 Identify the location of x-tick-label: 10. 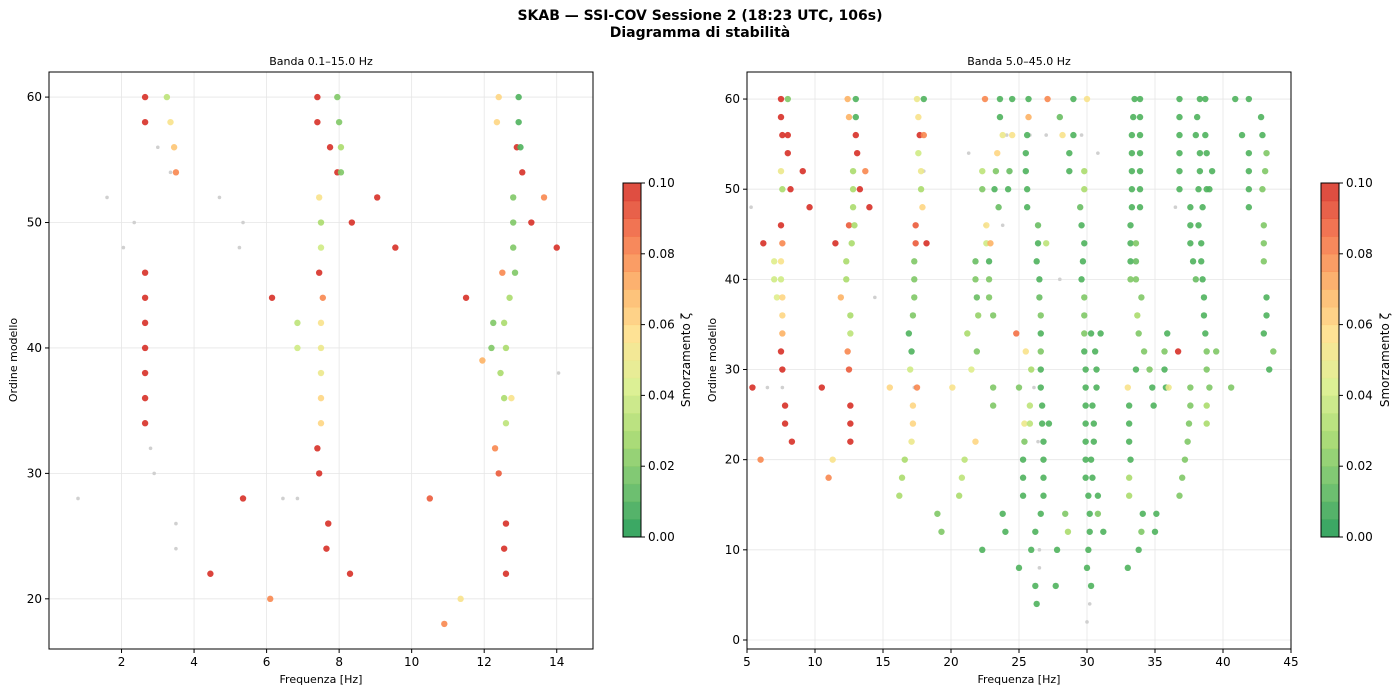
(411, 662).